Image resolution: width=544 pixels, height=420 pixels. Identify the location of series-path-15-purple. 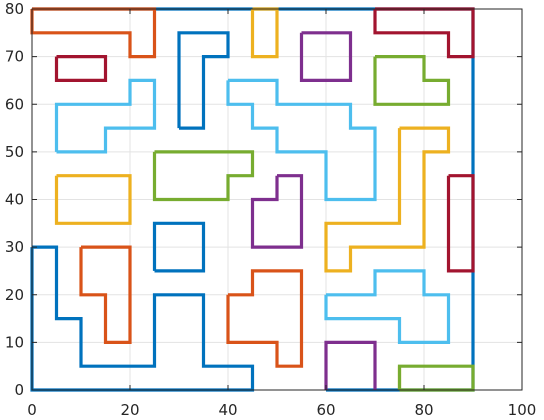
(277, 211).